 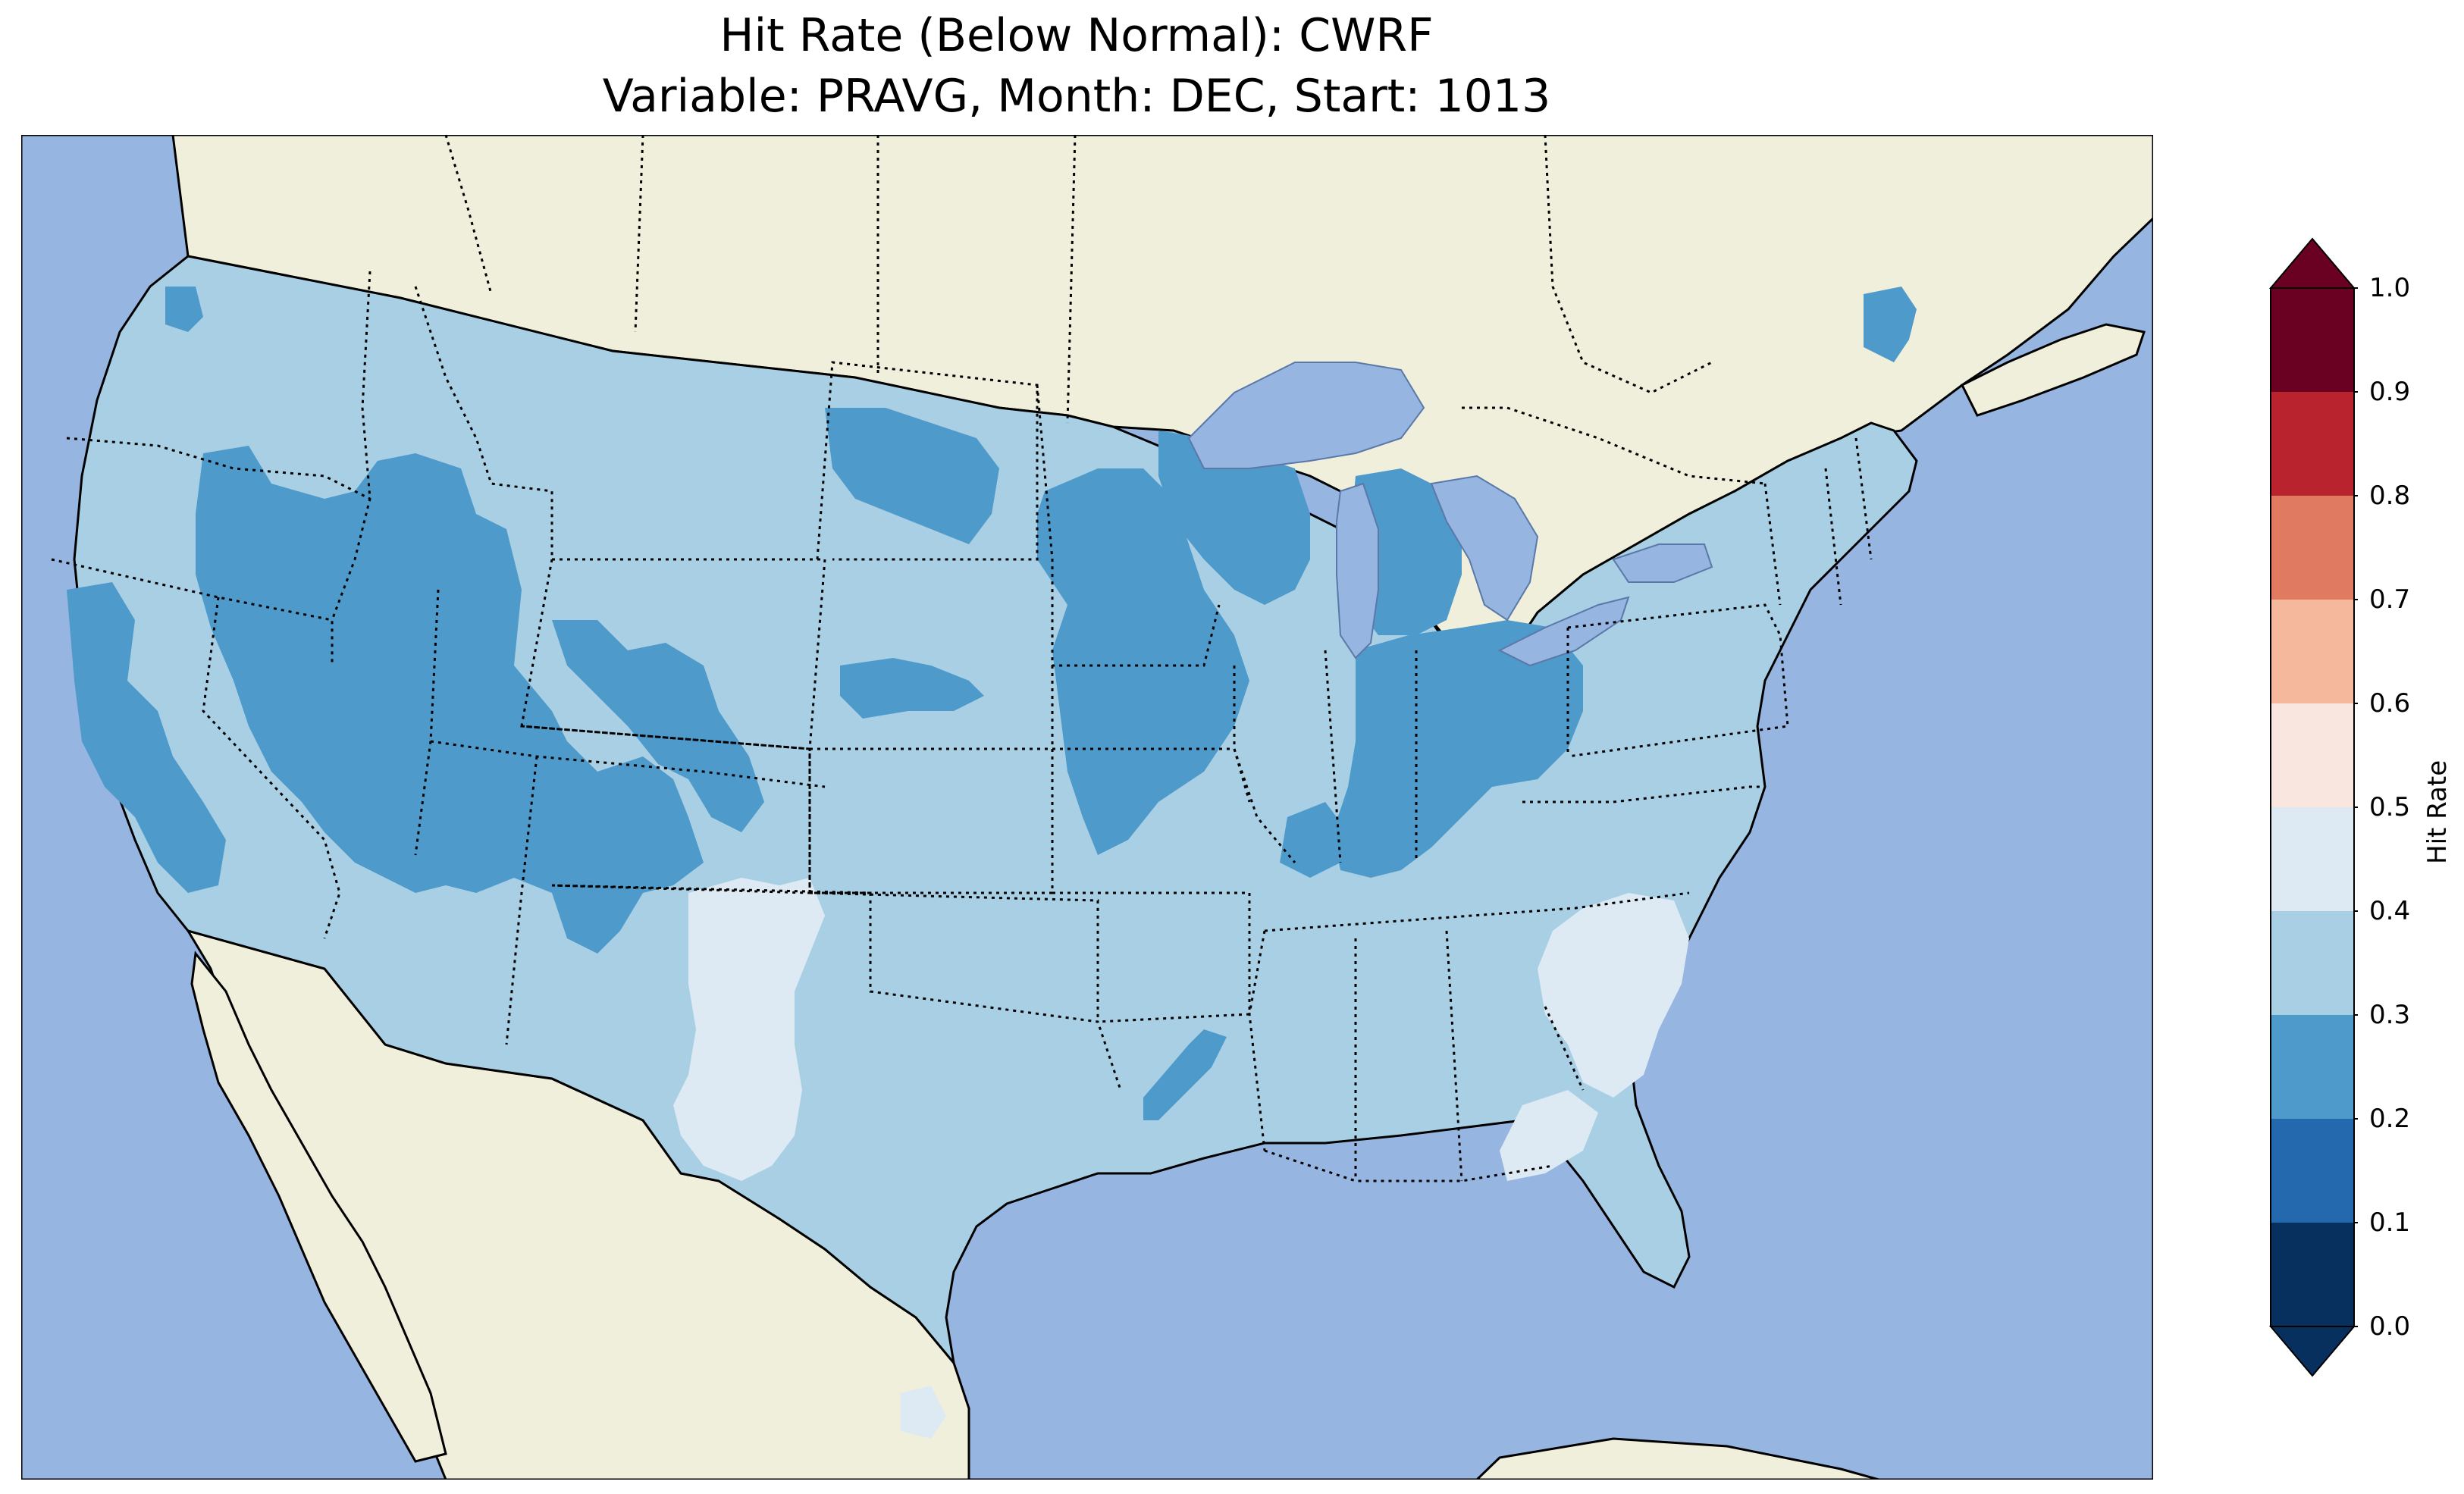 What do you see at coordinates (2390, 288) in the screenshot?
I see `colorbar-tick-label: 1.0` at bounding box center [2390, 288].